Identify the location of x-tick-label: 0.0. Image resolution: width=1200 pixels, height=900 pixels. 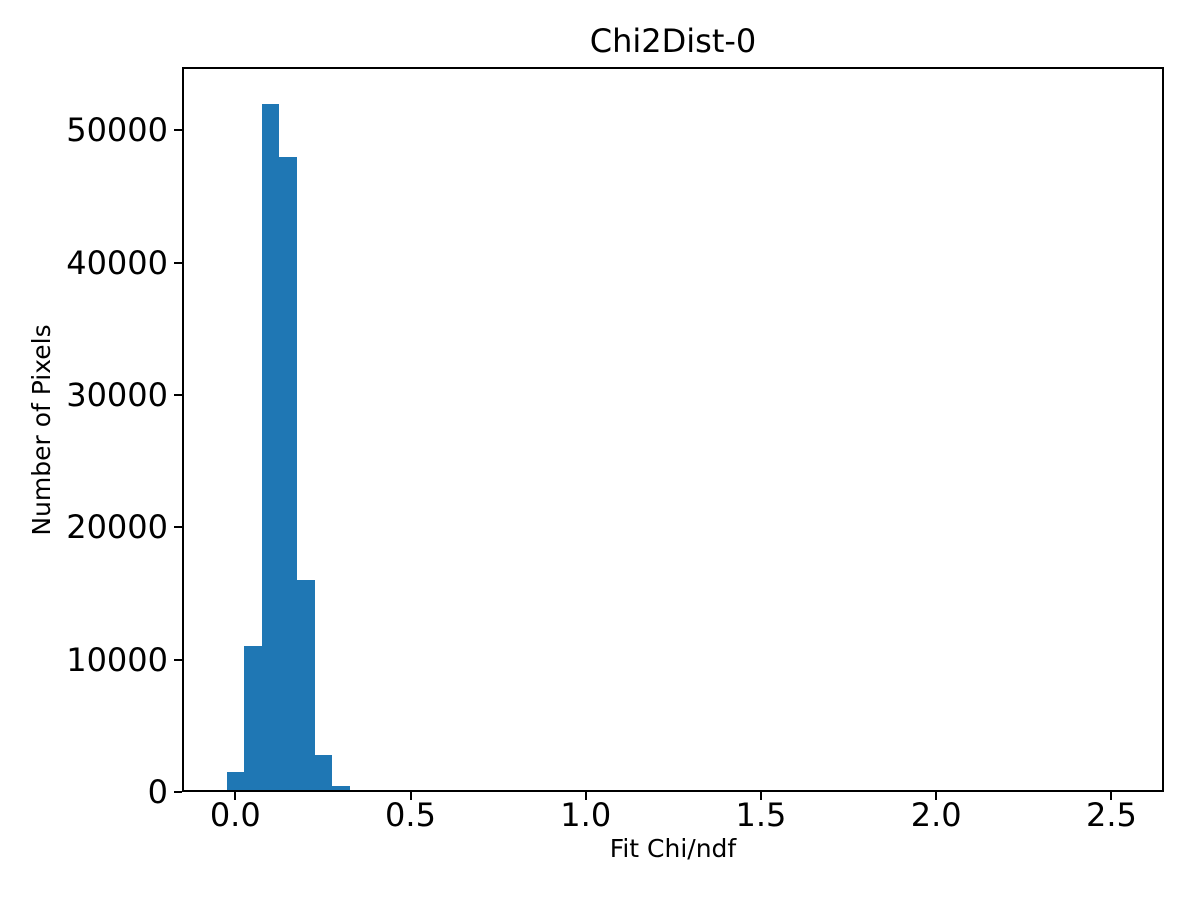
(235, 815).